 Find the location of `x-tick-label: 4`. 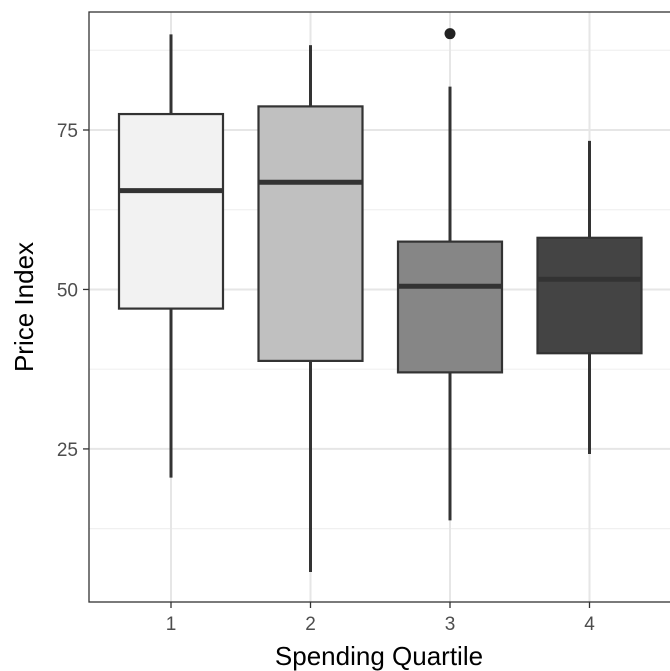

x-tick-label: 4 is located at coordinates (589, 624).